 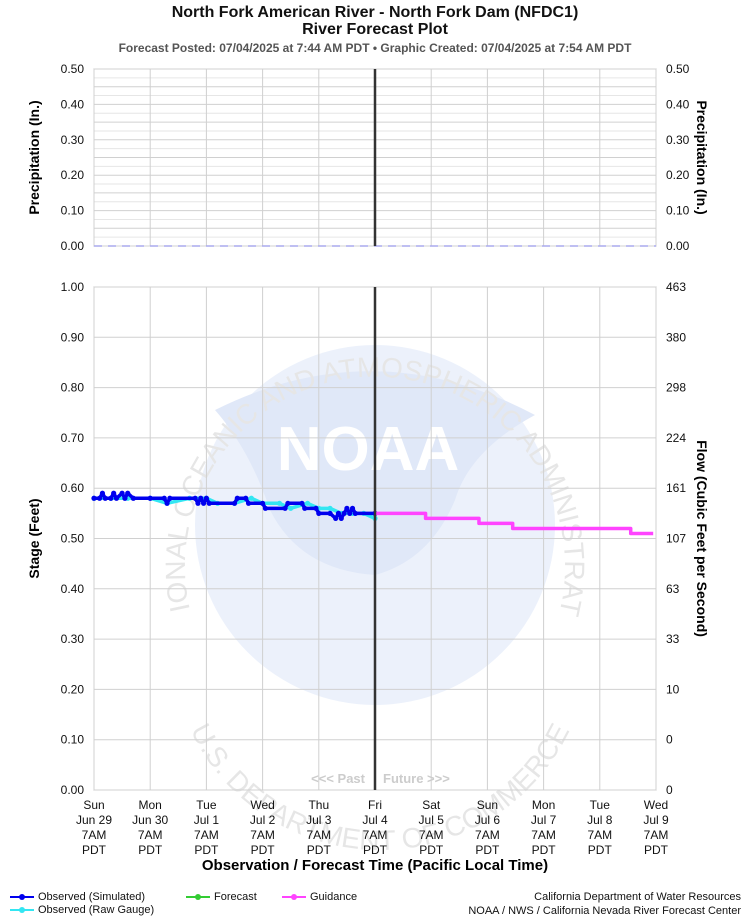 I want to click on precip-ytick-right: 0.10, so click(x=678, y=211).